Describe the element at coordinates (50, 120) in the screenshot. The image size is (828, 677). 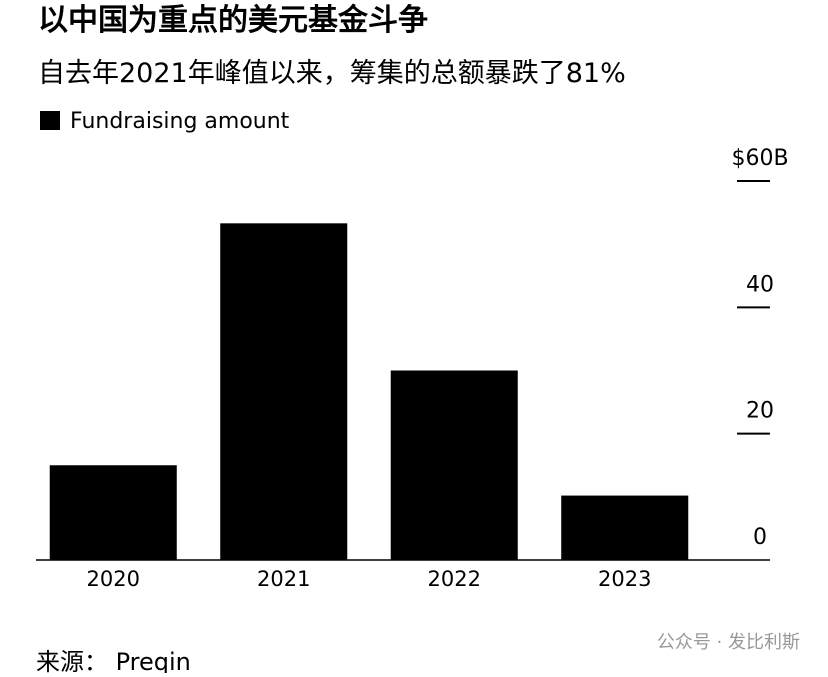
I see `legend-swatch` at that location.